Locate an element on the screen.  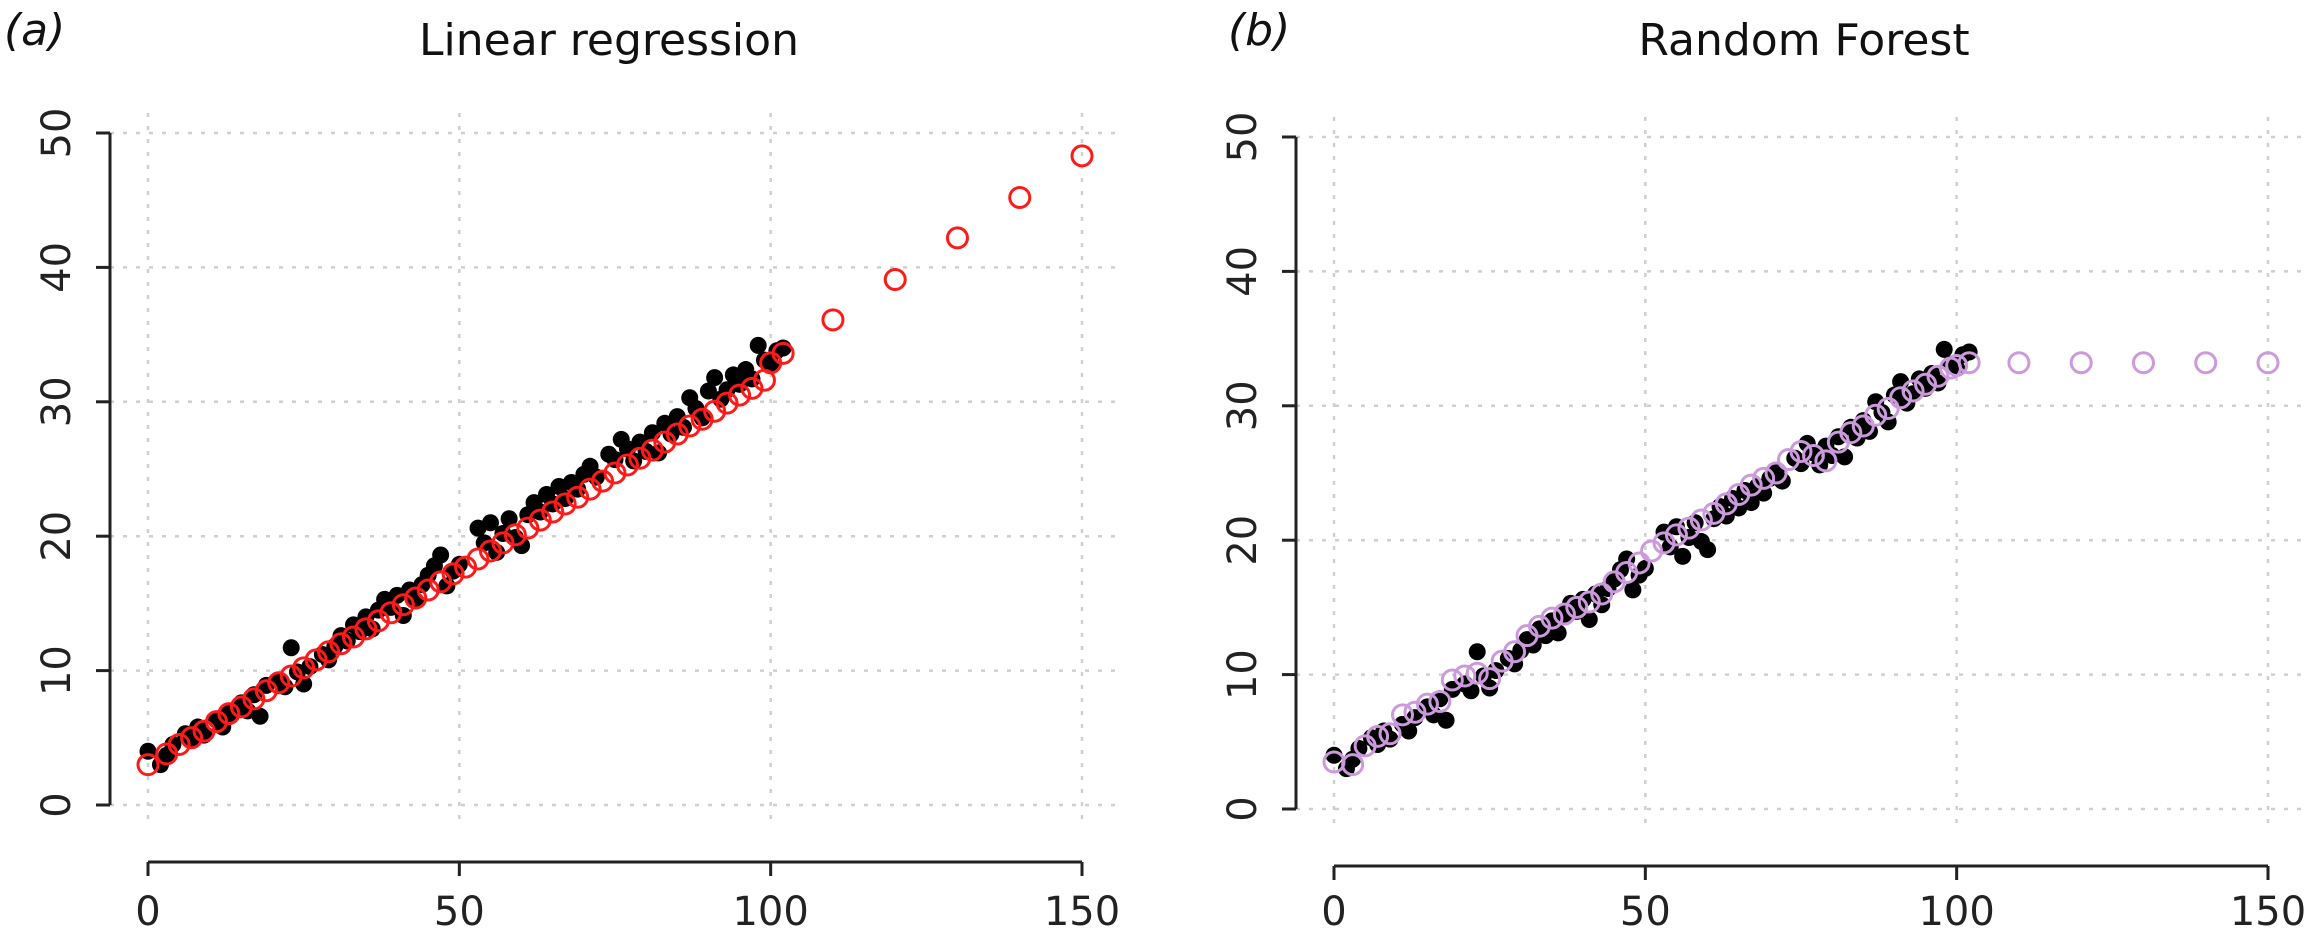
y-tick-label: 50 is located at coordinates (1243, 137).